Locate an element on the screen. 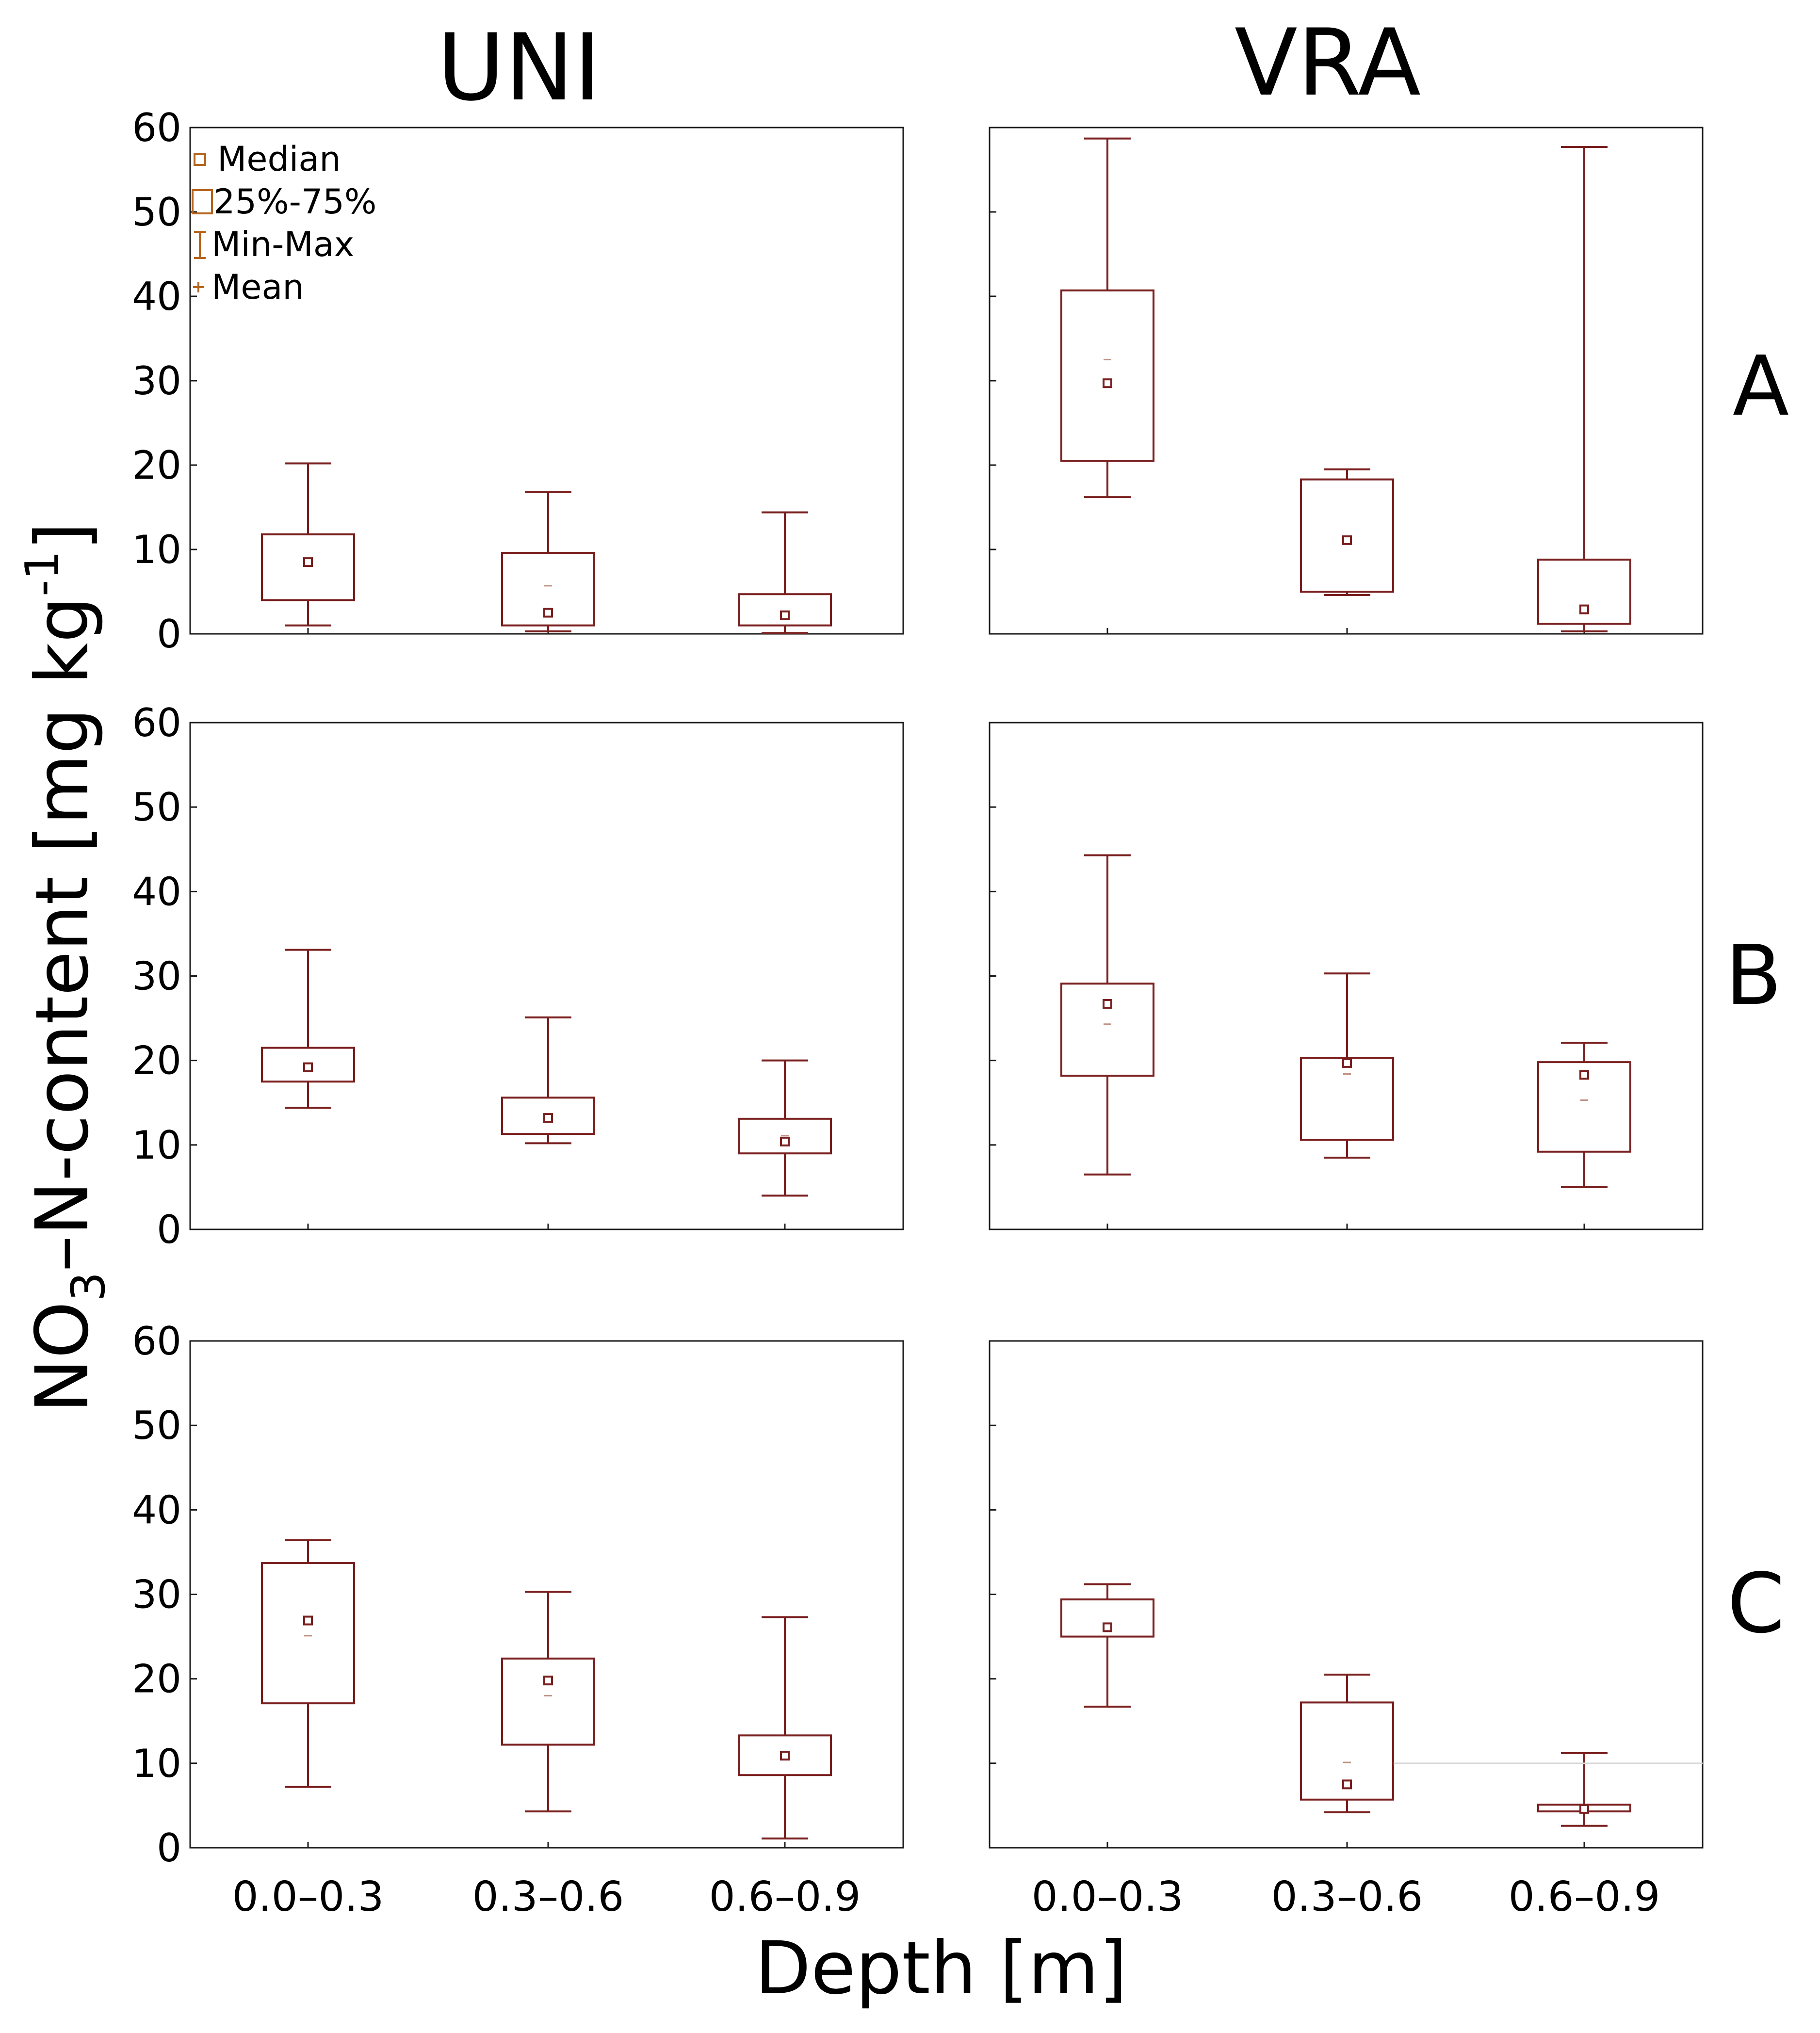 This screenshot has width=1820, height=2033. row-label-a: A is located at coordinates (1761, 387).